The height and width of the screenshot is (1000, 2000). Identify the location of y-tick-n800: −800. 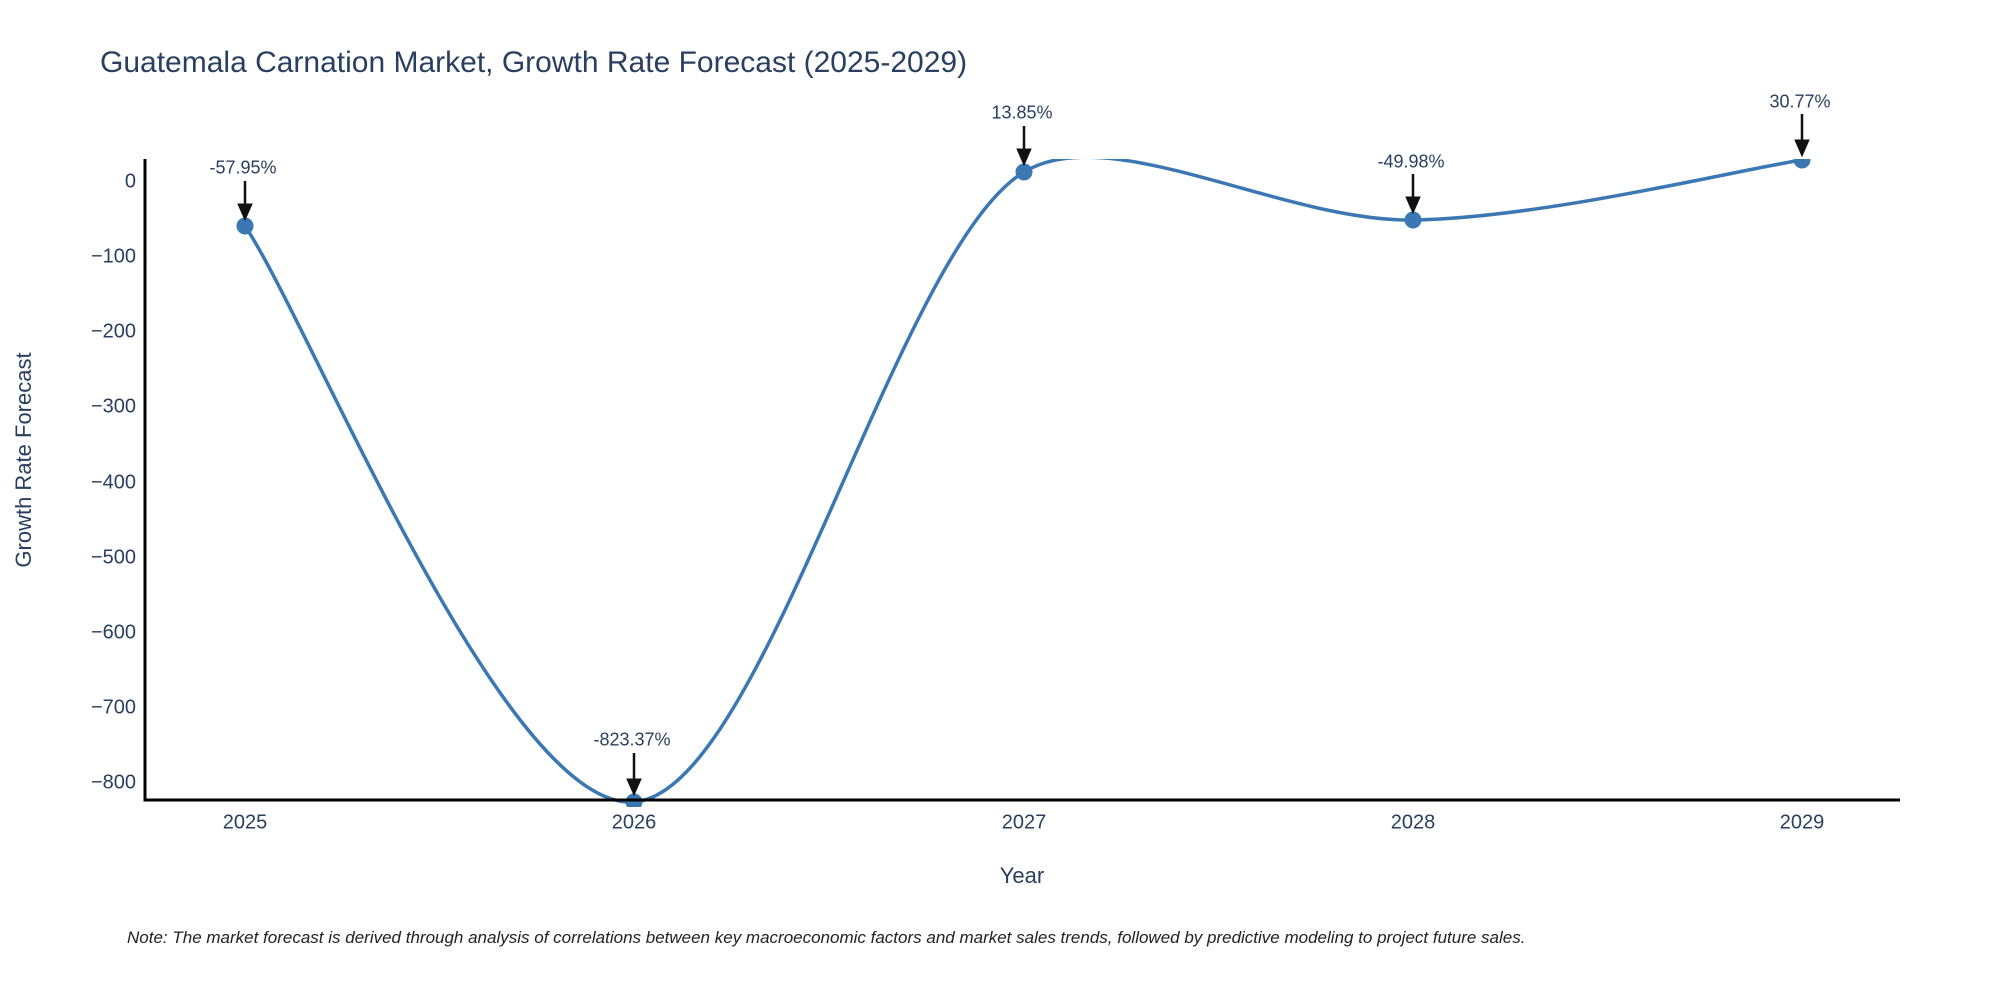
(113, 782).